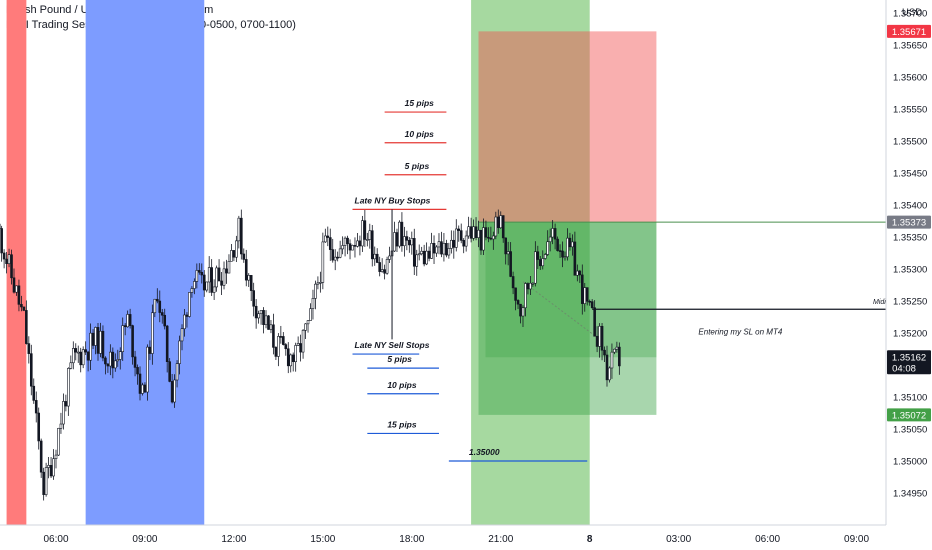 The height and width of the screenshot is (550, 932). Describe the element at coordinates (322, 539) in the screenshot. I see `x-tick-3: 15:00` at that location.